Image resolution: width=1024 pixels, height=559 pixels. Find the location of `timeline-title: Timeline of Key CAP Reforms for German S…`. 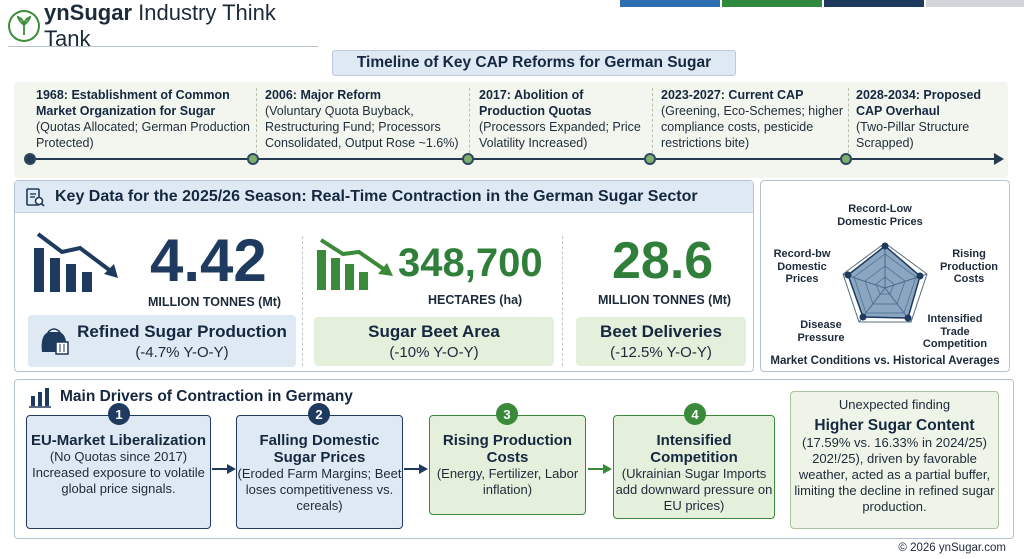

timeline-title: Timeline of Key CAP Reforms for German S… is located at coordinates (534, 63).